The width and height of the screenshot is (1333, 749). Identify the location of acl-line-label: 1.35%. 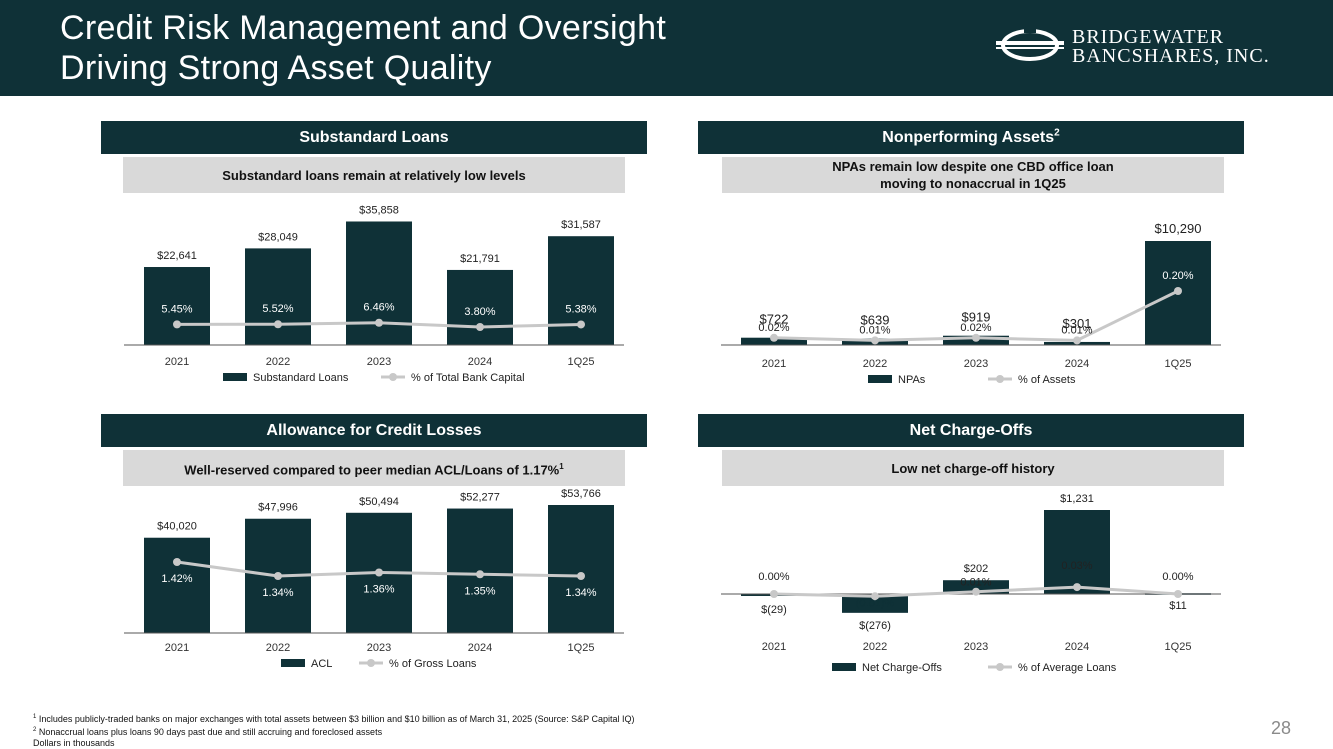
(479, 591).